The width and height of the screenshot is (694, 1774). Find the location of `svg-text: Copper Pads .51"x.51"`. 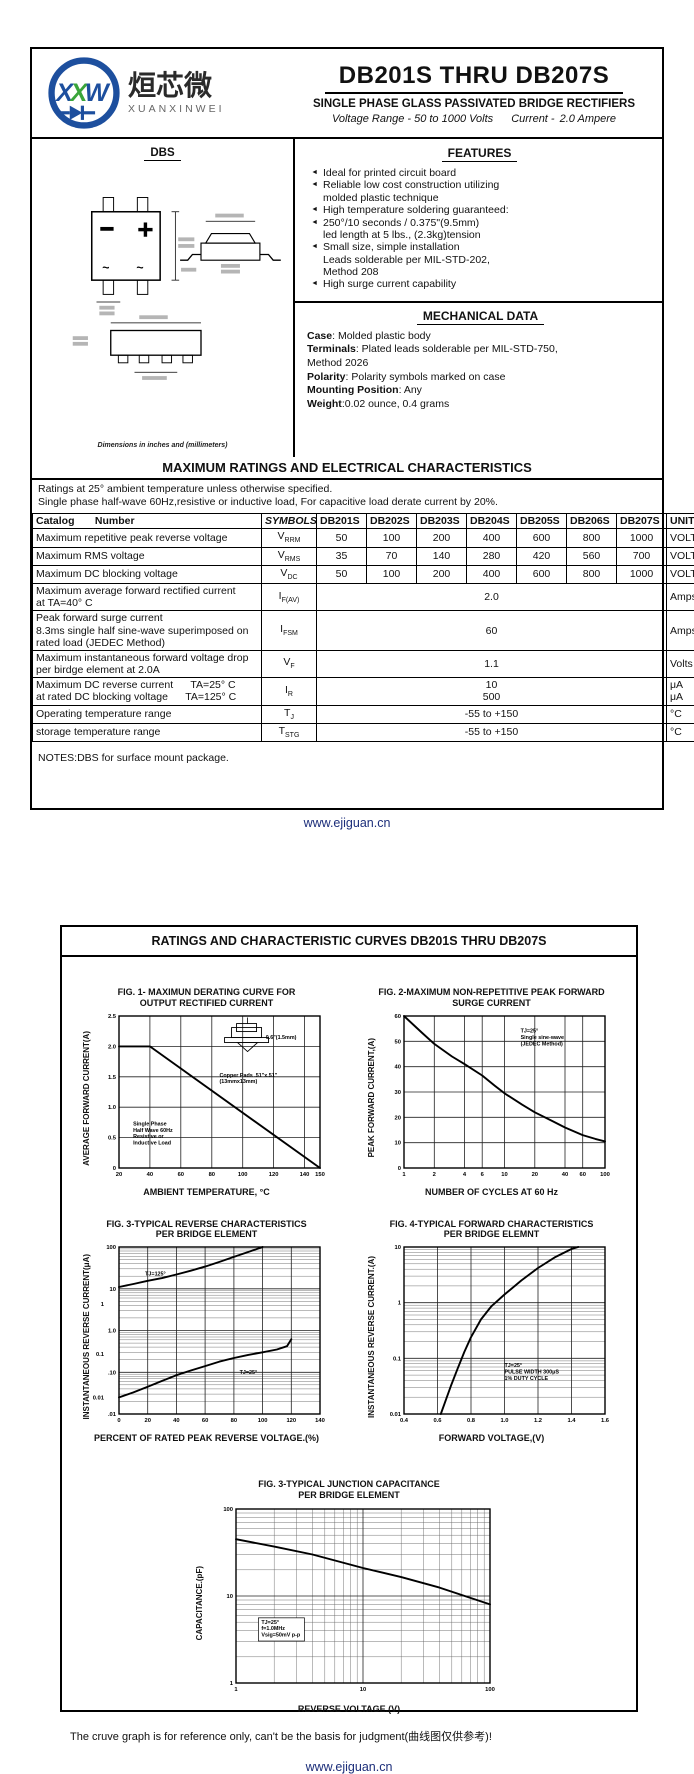

svg-text: Copper Pads .51"x.51" is located at coordinates (249, 1075).